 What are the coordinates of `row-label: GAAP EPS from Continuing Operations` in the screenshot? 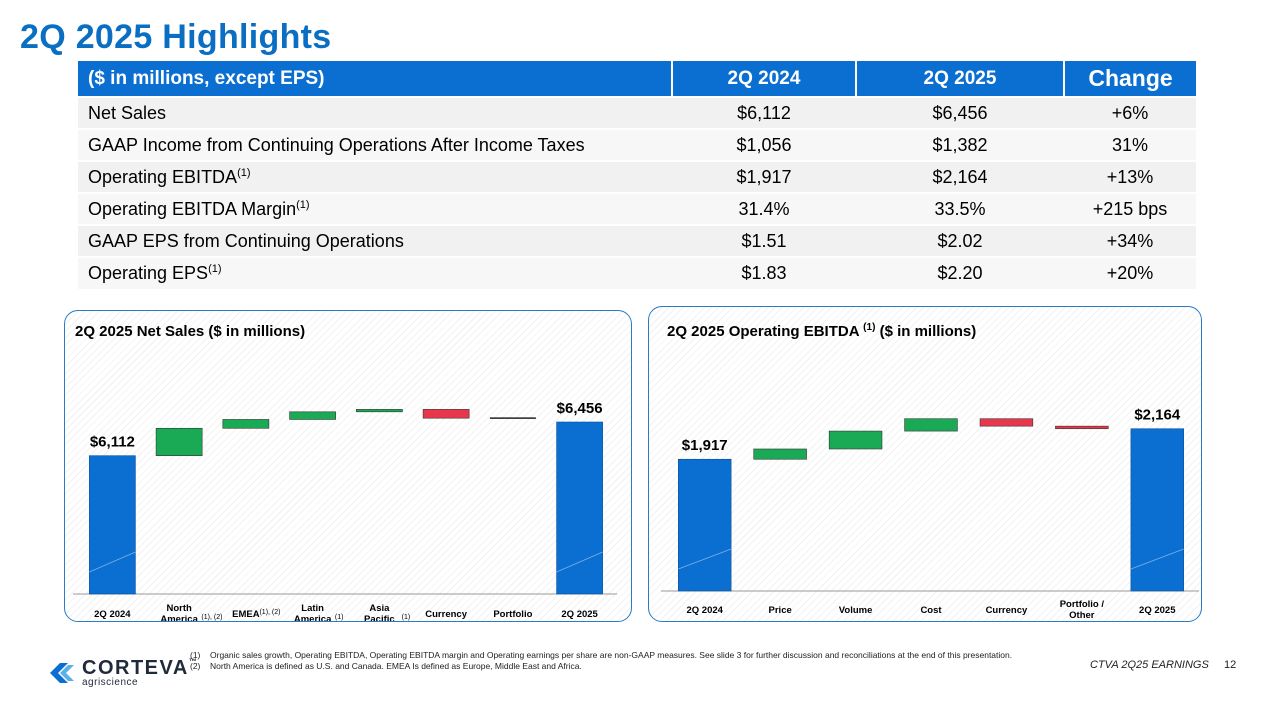 It's located at (375, 240).